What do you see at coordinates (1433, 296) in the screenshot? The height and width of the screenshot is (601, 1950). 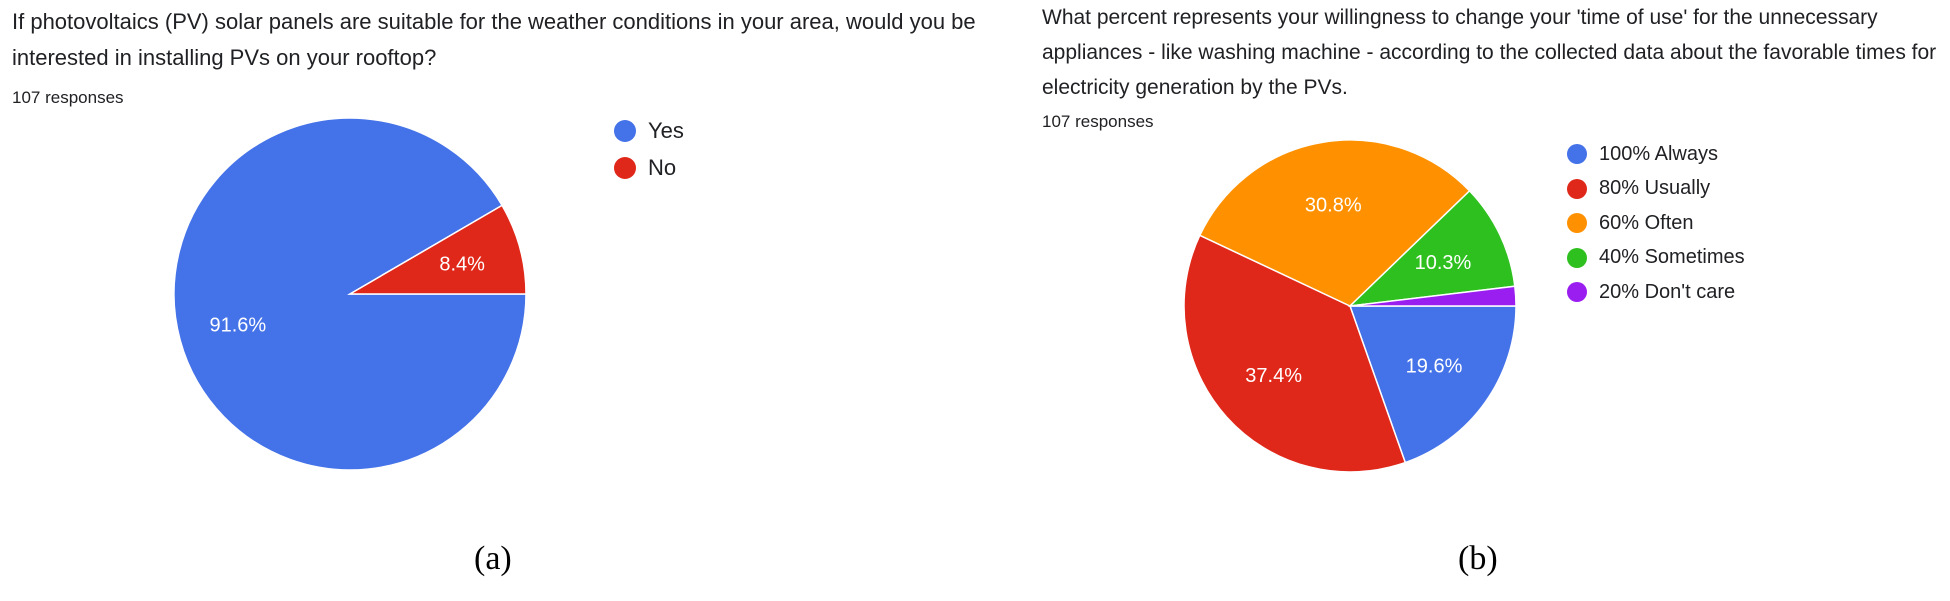 I see `pie-slice-20-don-t-care-b` at bounding box center [1433, 296].